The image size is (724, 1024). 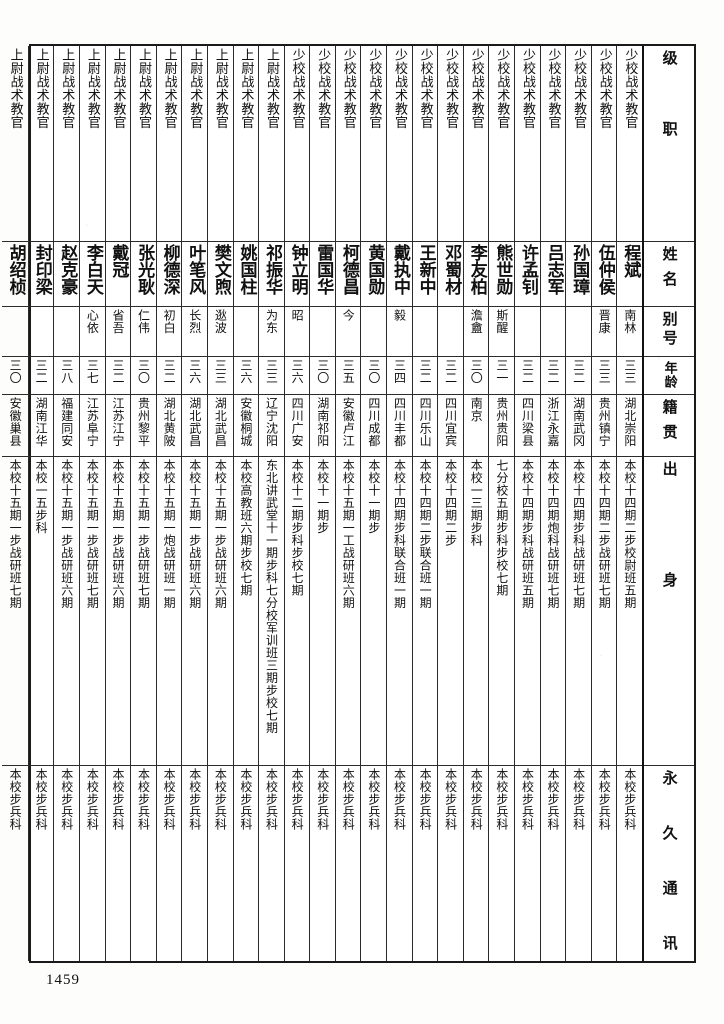 I want to click on row-label-alias: 别号, so click(x=669, y=332).